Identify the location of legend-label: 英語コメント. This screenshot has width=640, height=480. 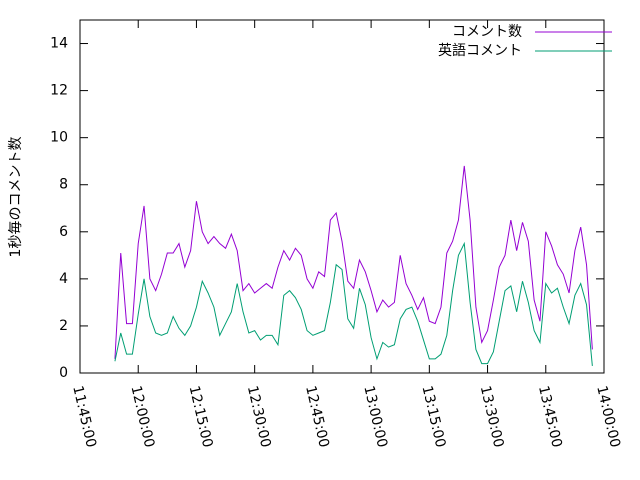
(480, 50).